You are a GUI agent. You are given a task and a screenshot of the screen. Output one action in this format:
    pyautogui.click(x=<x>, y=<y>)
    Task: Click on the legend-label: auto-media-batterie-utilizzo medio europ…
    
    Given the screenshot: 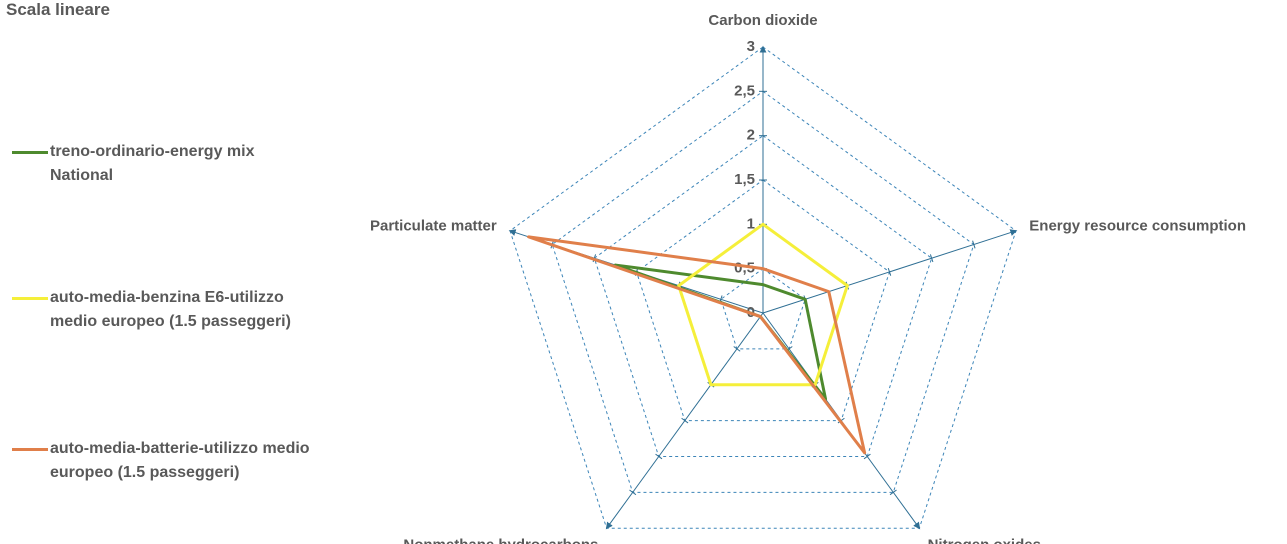 What is the action you would take?
    pyautogui.click(x=180, y=460)
    